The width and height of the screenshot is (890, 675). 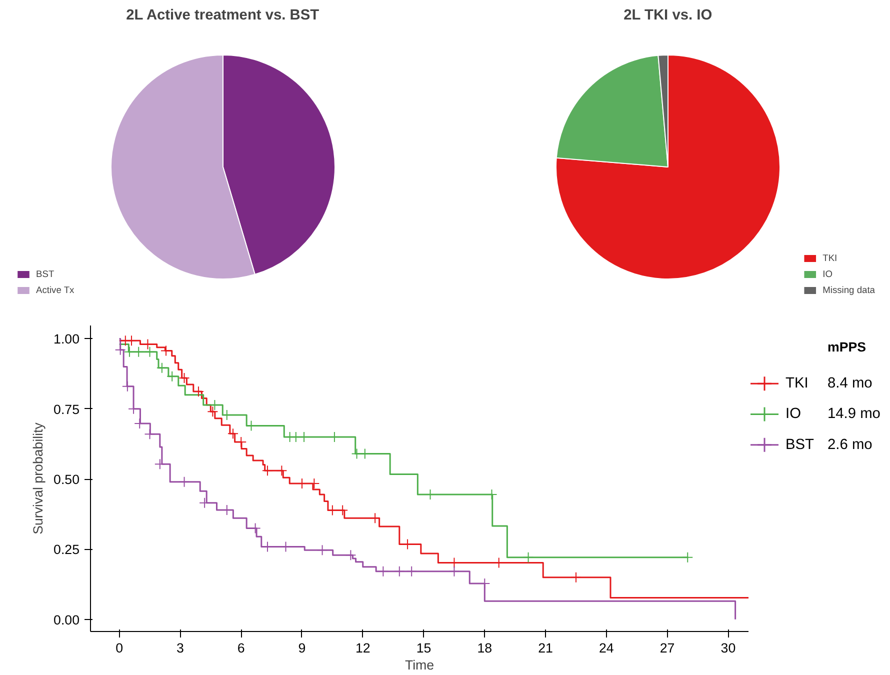 I want to click on y-tick-label: 0.50, so click(x=67, y=480).